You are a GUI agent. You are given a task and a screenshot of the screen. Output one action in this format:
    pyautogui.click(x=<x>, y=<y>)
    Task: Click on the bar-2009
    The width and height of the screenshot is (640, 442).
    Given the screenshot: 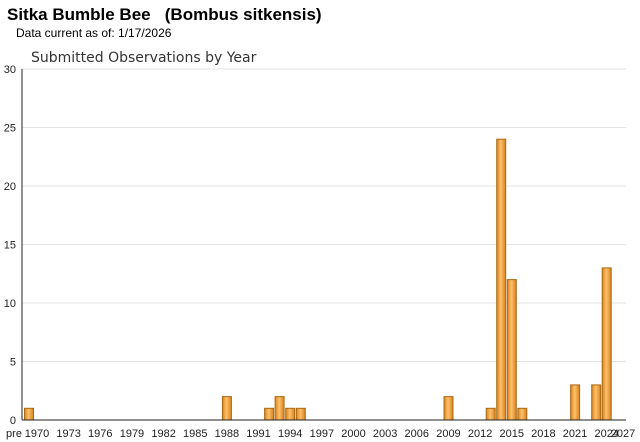 What is the action you would take?
    pyautogui.click(x=448, y=408)
    